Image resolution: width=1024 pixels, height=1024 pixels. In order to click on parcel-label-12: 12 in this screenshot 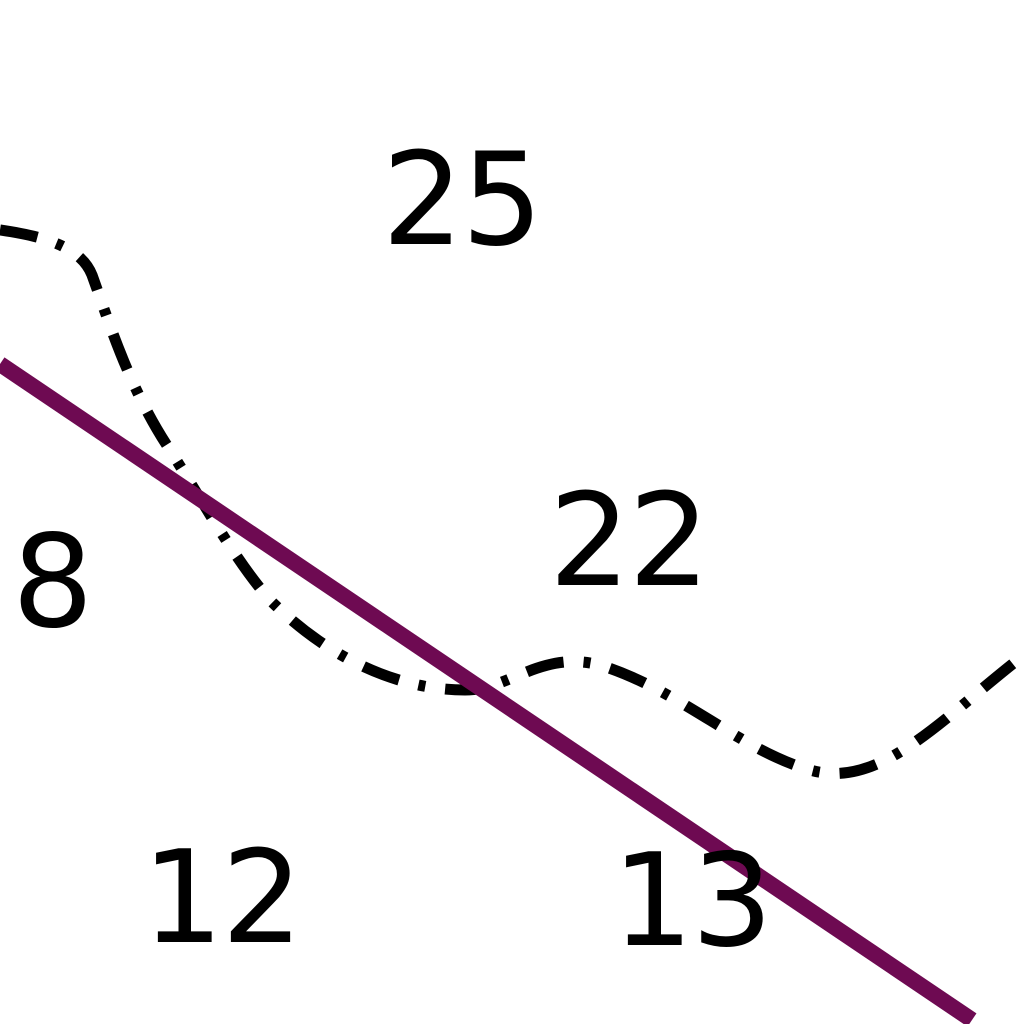, I will do `click(221, 898)`.